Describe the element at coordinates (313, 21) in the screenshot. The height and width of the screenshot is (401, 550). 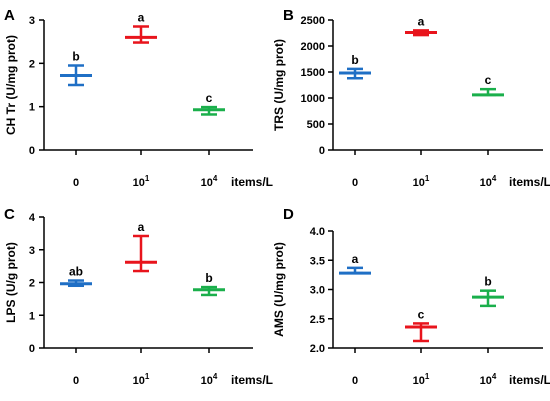
I see `y-tick-label: 2500` at that location.